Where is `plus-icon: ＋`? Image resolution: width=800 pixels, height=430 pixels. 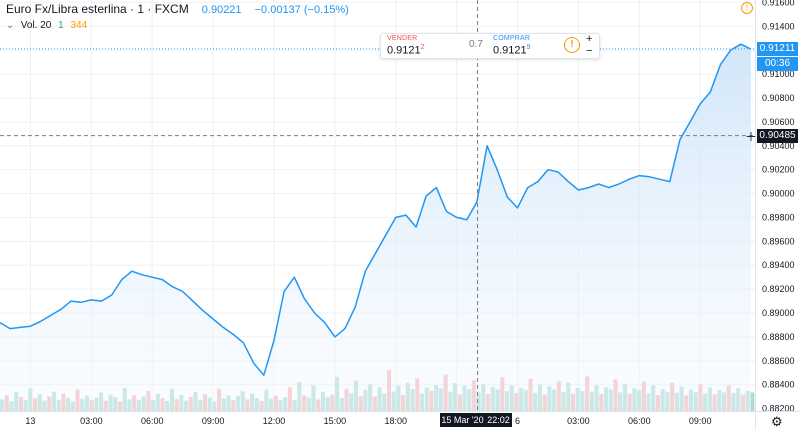 plus-icon: ＋ is located at coordinates (751, 136).